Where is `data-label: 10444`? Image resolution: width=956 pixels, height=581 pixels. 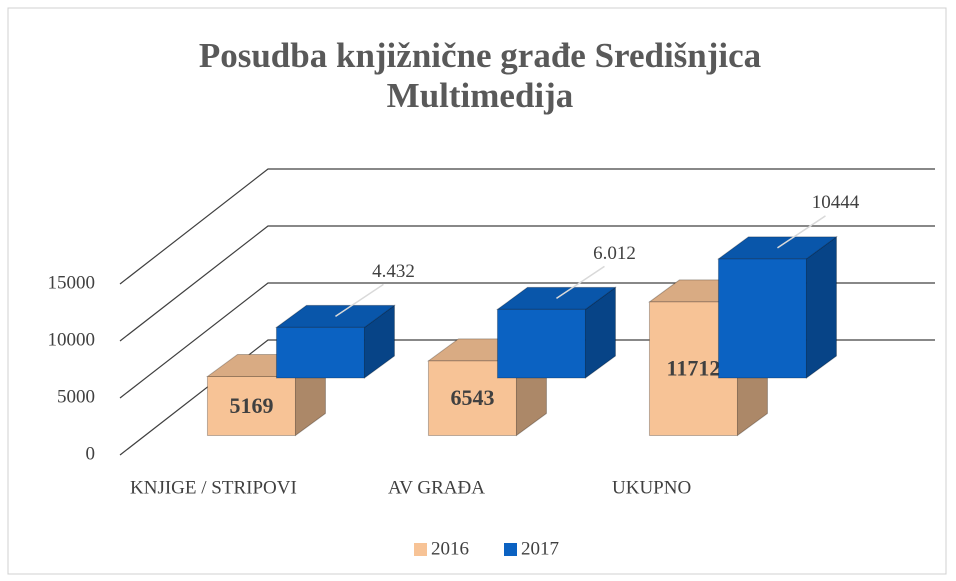 data-label: 10444 is located at coordinates (836, 202).